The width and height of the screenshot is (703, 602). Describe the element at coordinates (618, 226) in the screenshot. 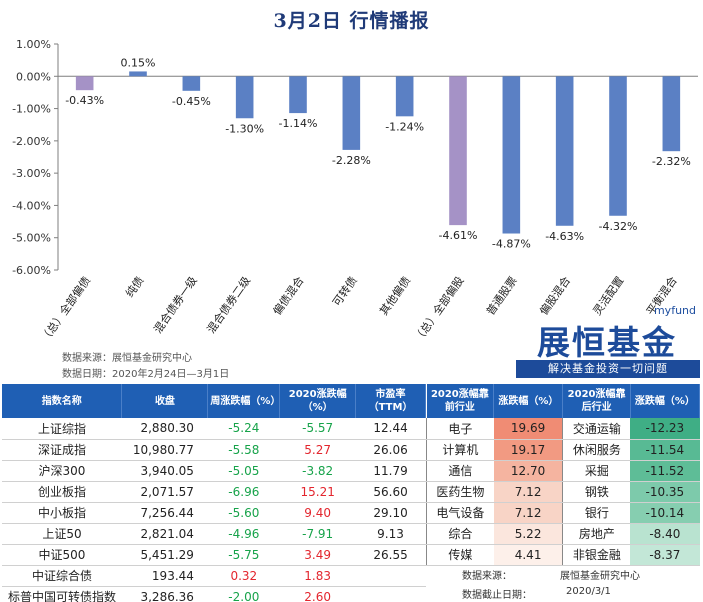

I see `data-label: -4.32%` at that location.